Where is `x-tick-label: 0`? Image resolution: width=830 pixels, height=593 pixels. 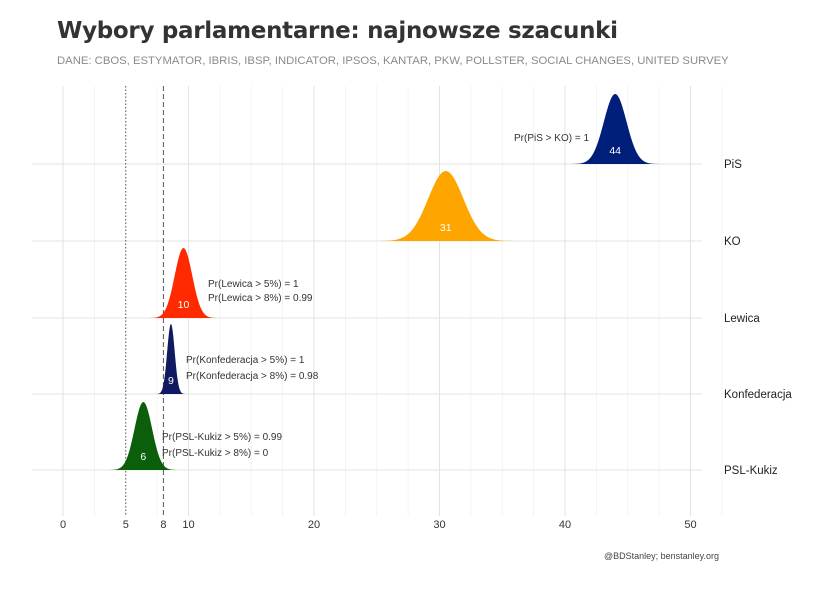 x-tick-label: 0 is located at coordinates (63, 525).